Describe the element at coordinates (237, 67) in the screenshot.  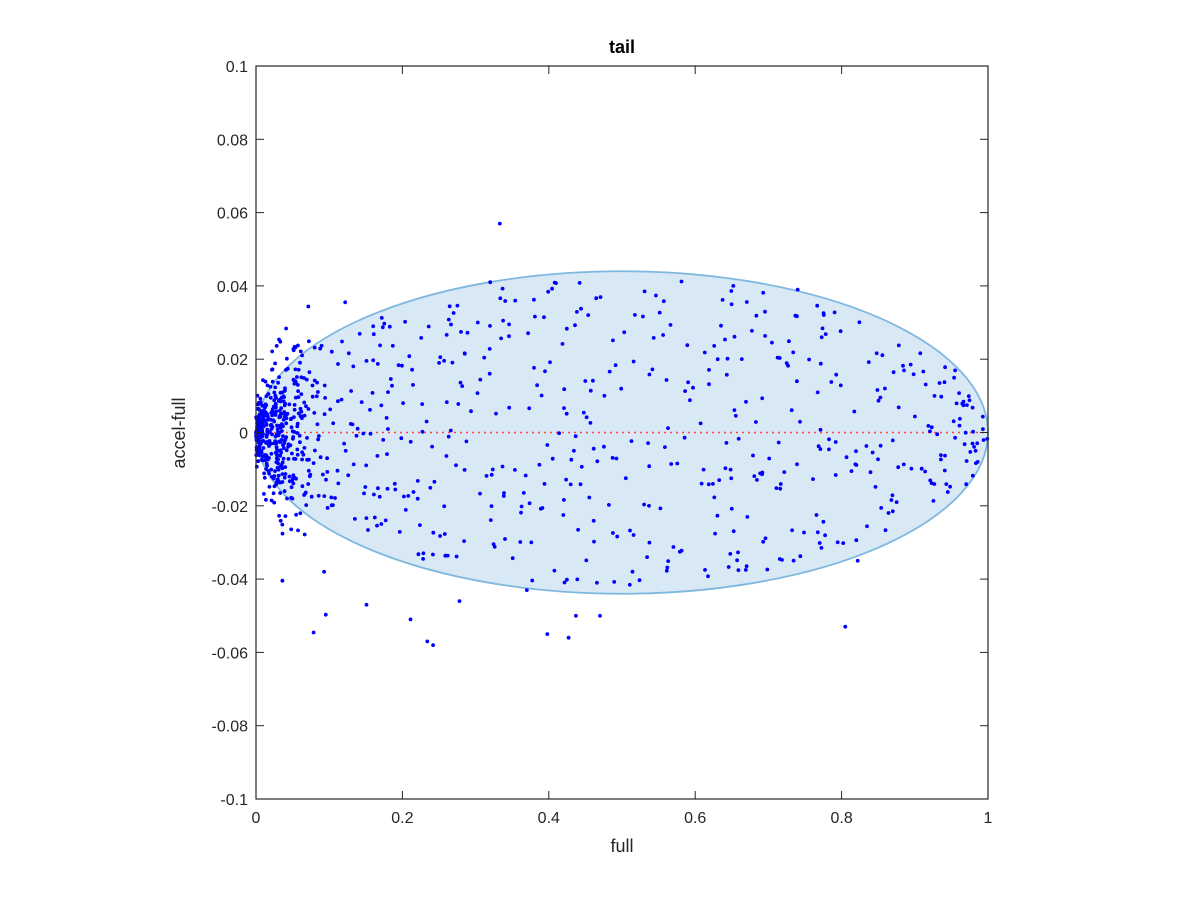
I see `y-tick-label: 0.1` at that location.